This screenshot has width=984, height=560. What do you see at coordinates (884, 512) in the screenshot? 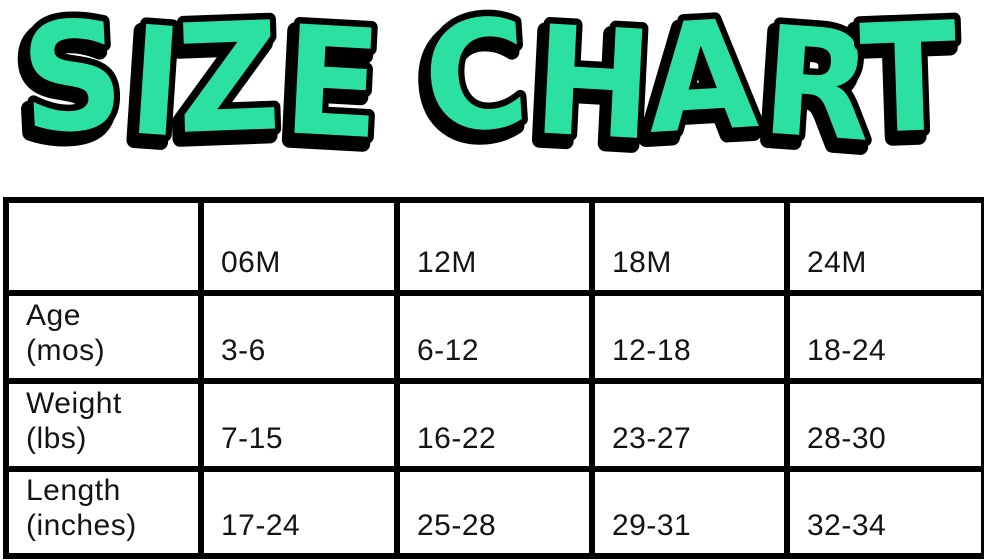
I see `value-cell-length-24m: 32-34` at bounding box center [884, 512].